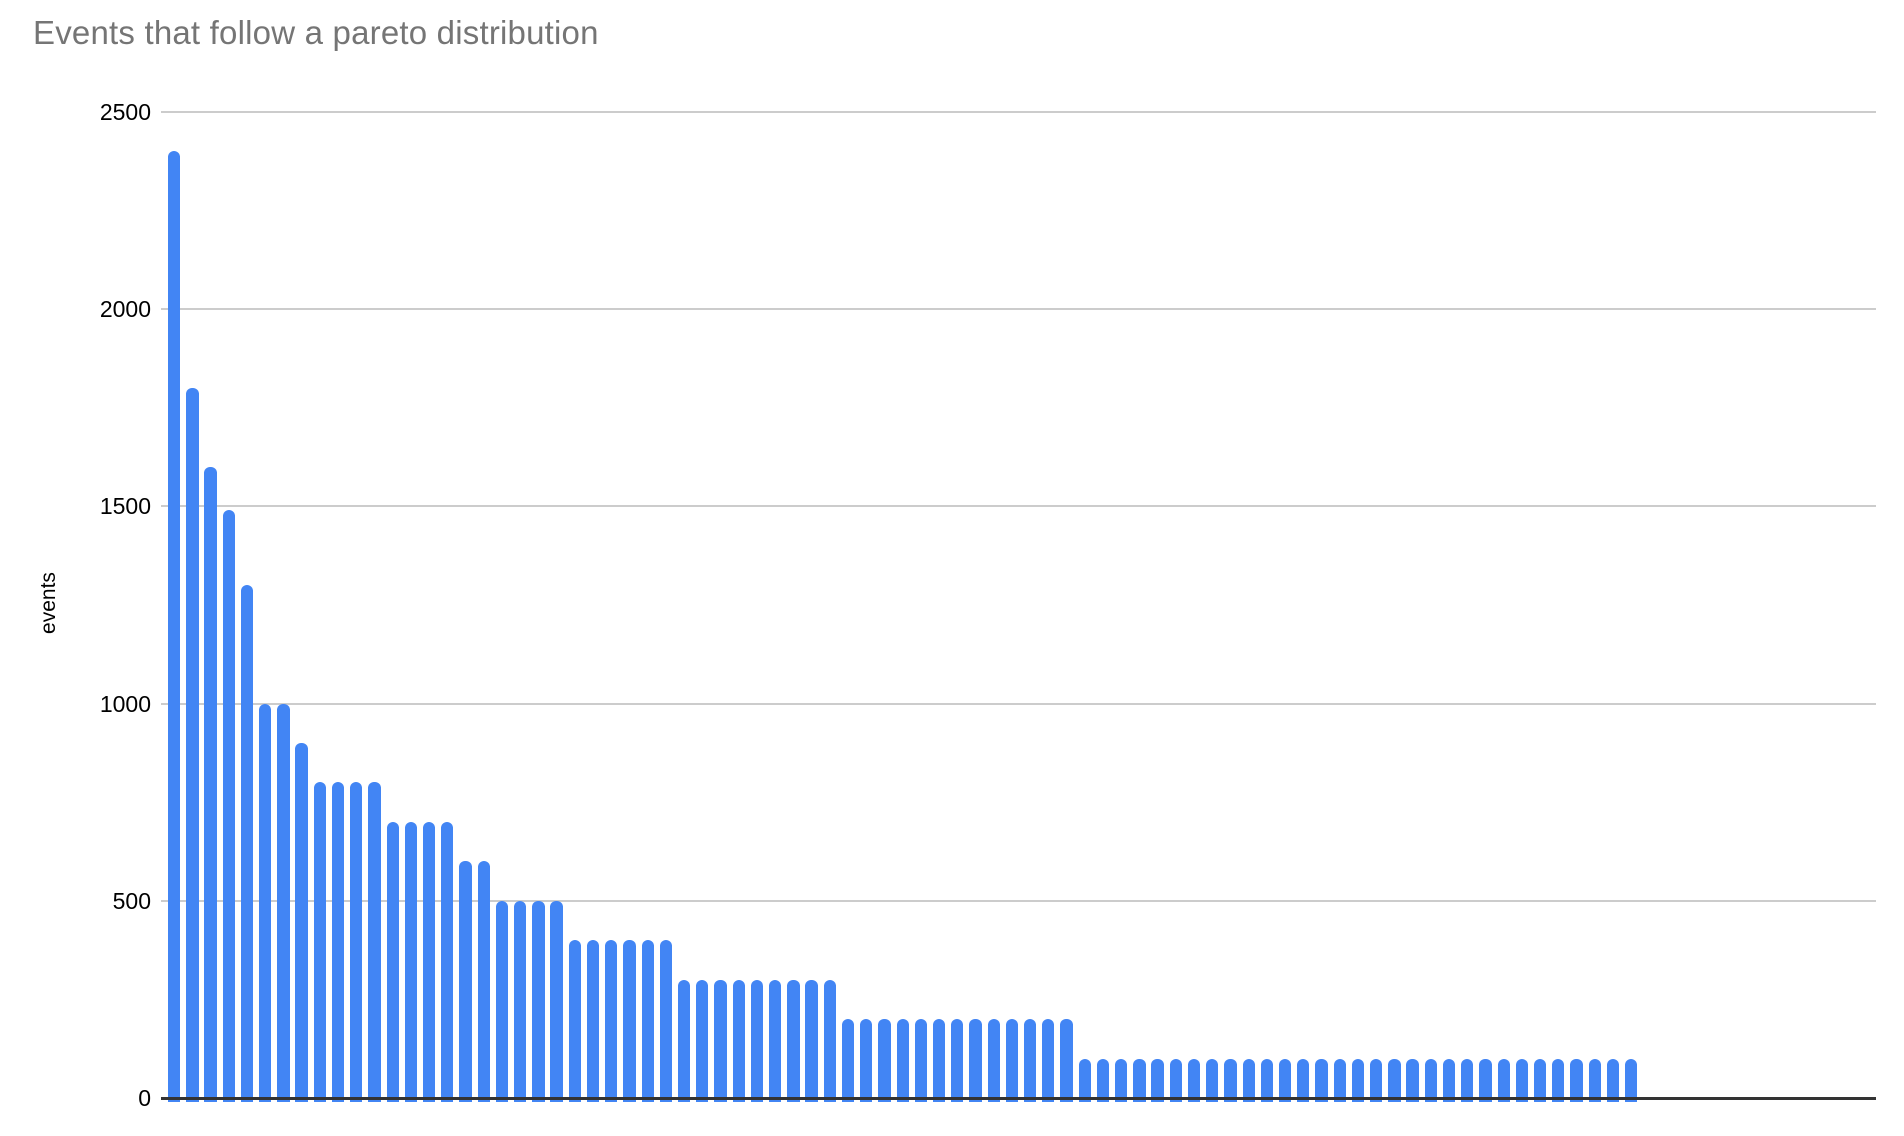 This screenshot has height=1136, width=1904. I want to click on gridline-2000, so click(1018, 309).